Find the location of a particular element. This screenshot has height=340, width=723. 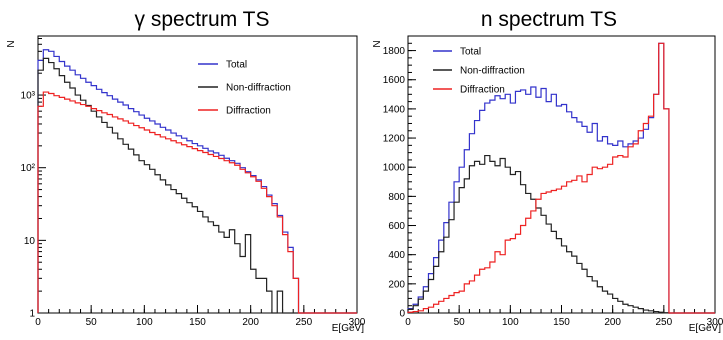

gamma-x-tick-label: 100 is located at coordinates (144, 322).